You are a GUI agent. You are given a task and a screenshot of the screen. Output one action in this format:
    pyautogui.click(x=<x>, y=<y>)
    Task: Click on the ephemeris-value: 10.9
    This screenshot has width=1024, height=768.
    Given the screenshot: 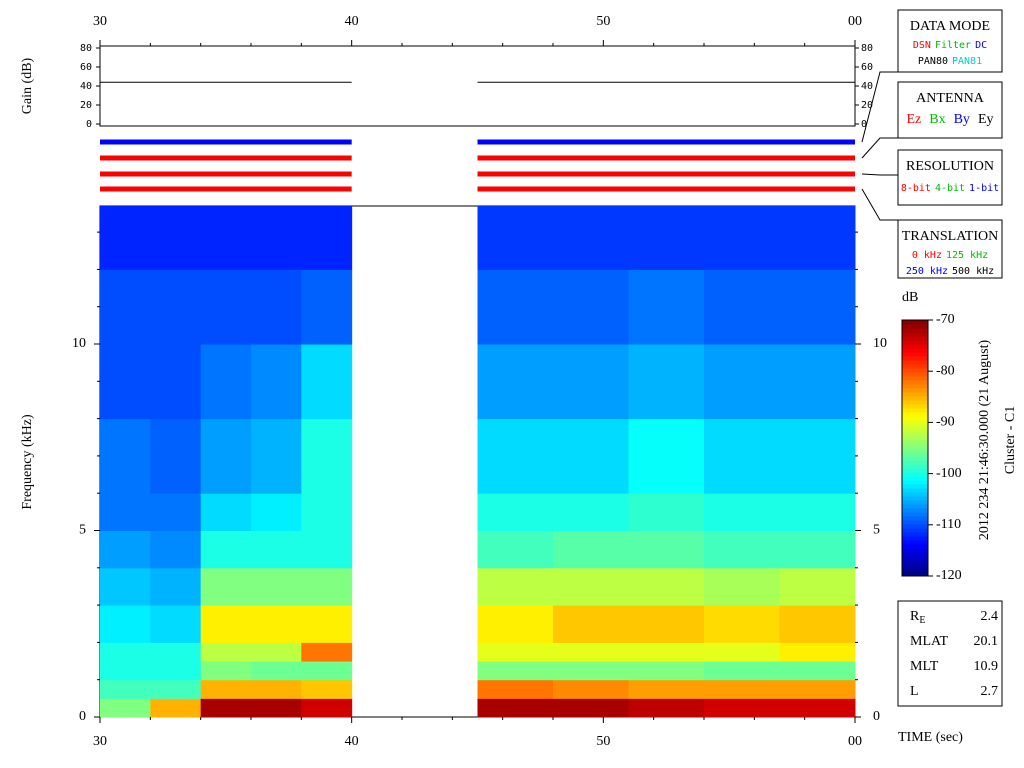 What is the action you would take?
    pyautogui.click(x=986, y=666)
    